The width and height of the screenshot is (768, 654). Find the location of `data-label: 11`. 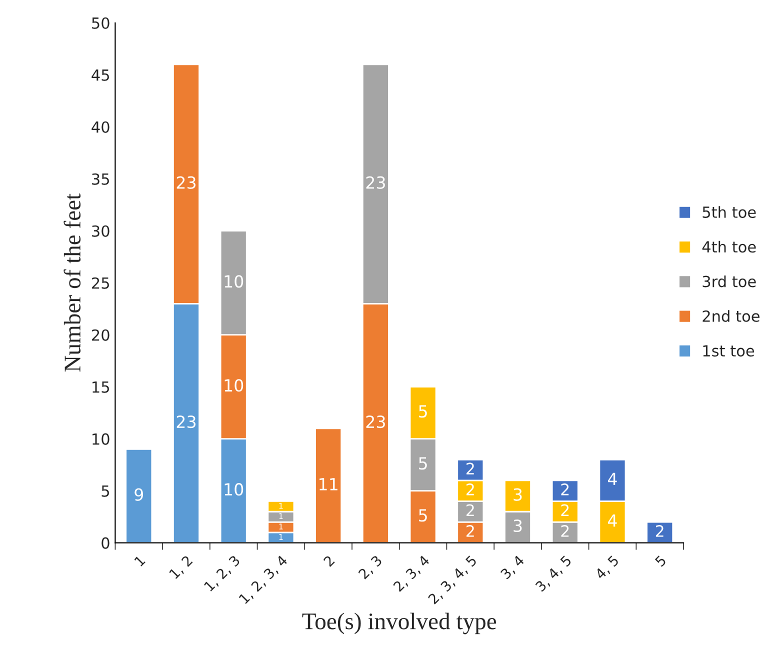

data-label: 11 is located at coordinates (329, 484).